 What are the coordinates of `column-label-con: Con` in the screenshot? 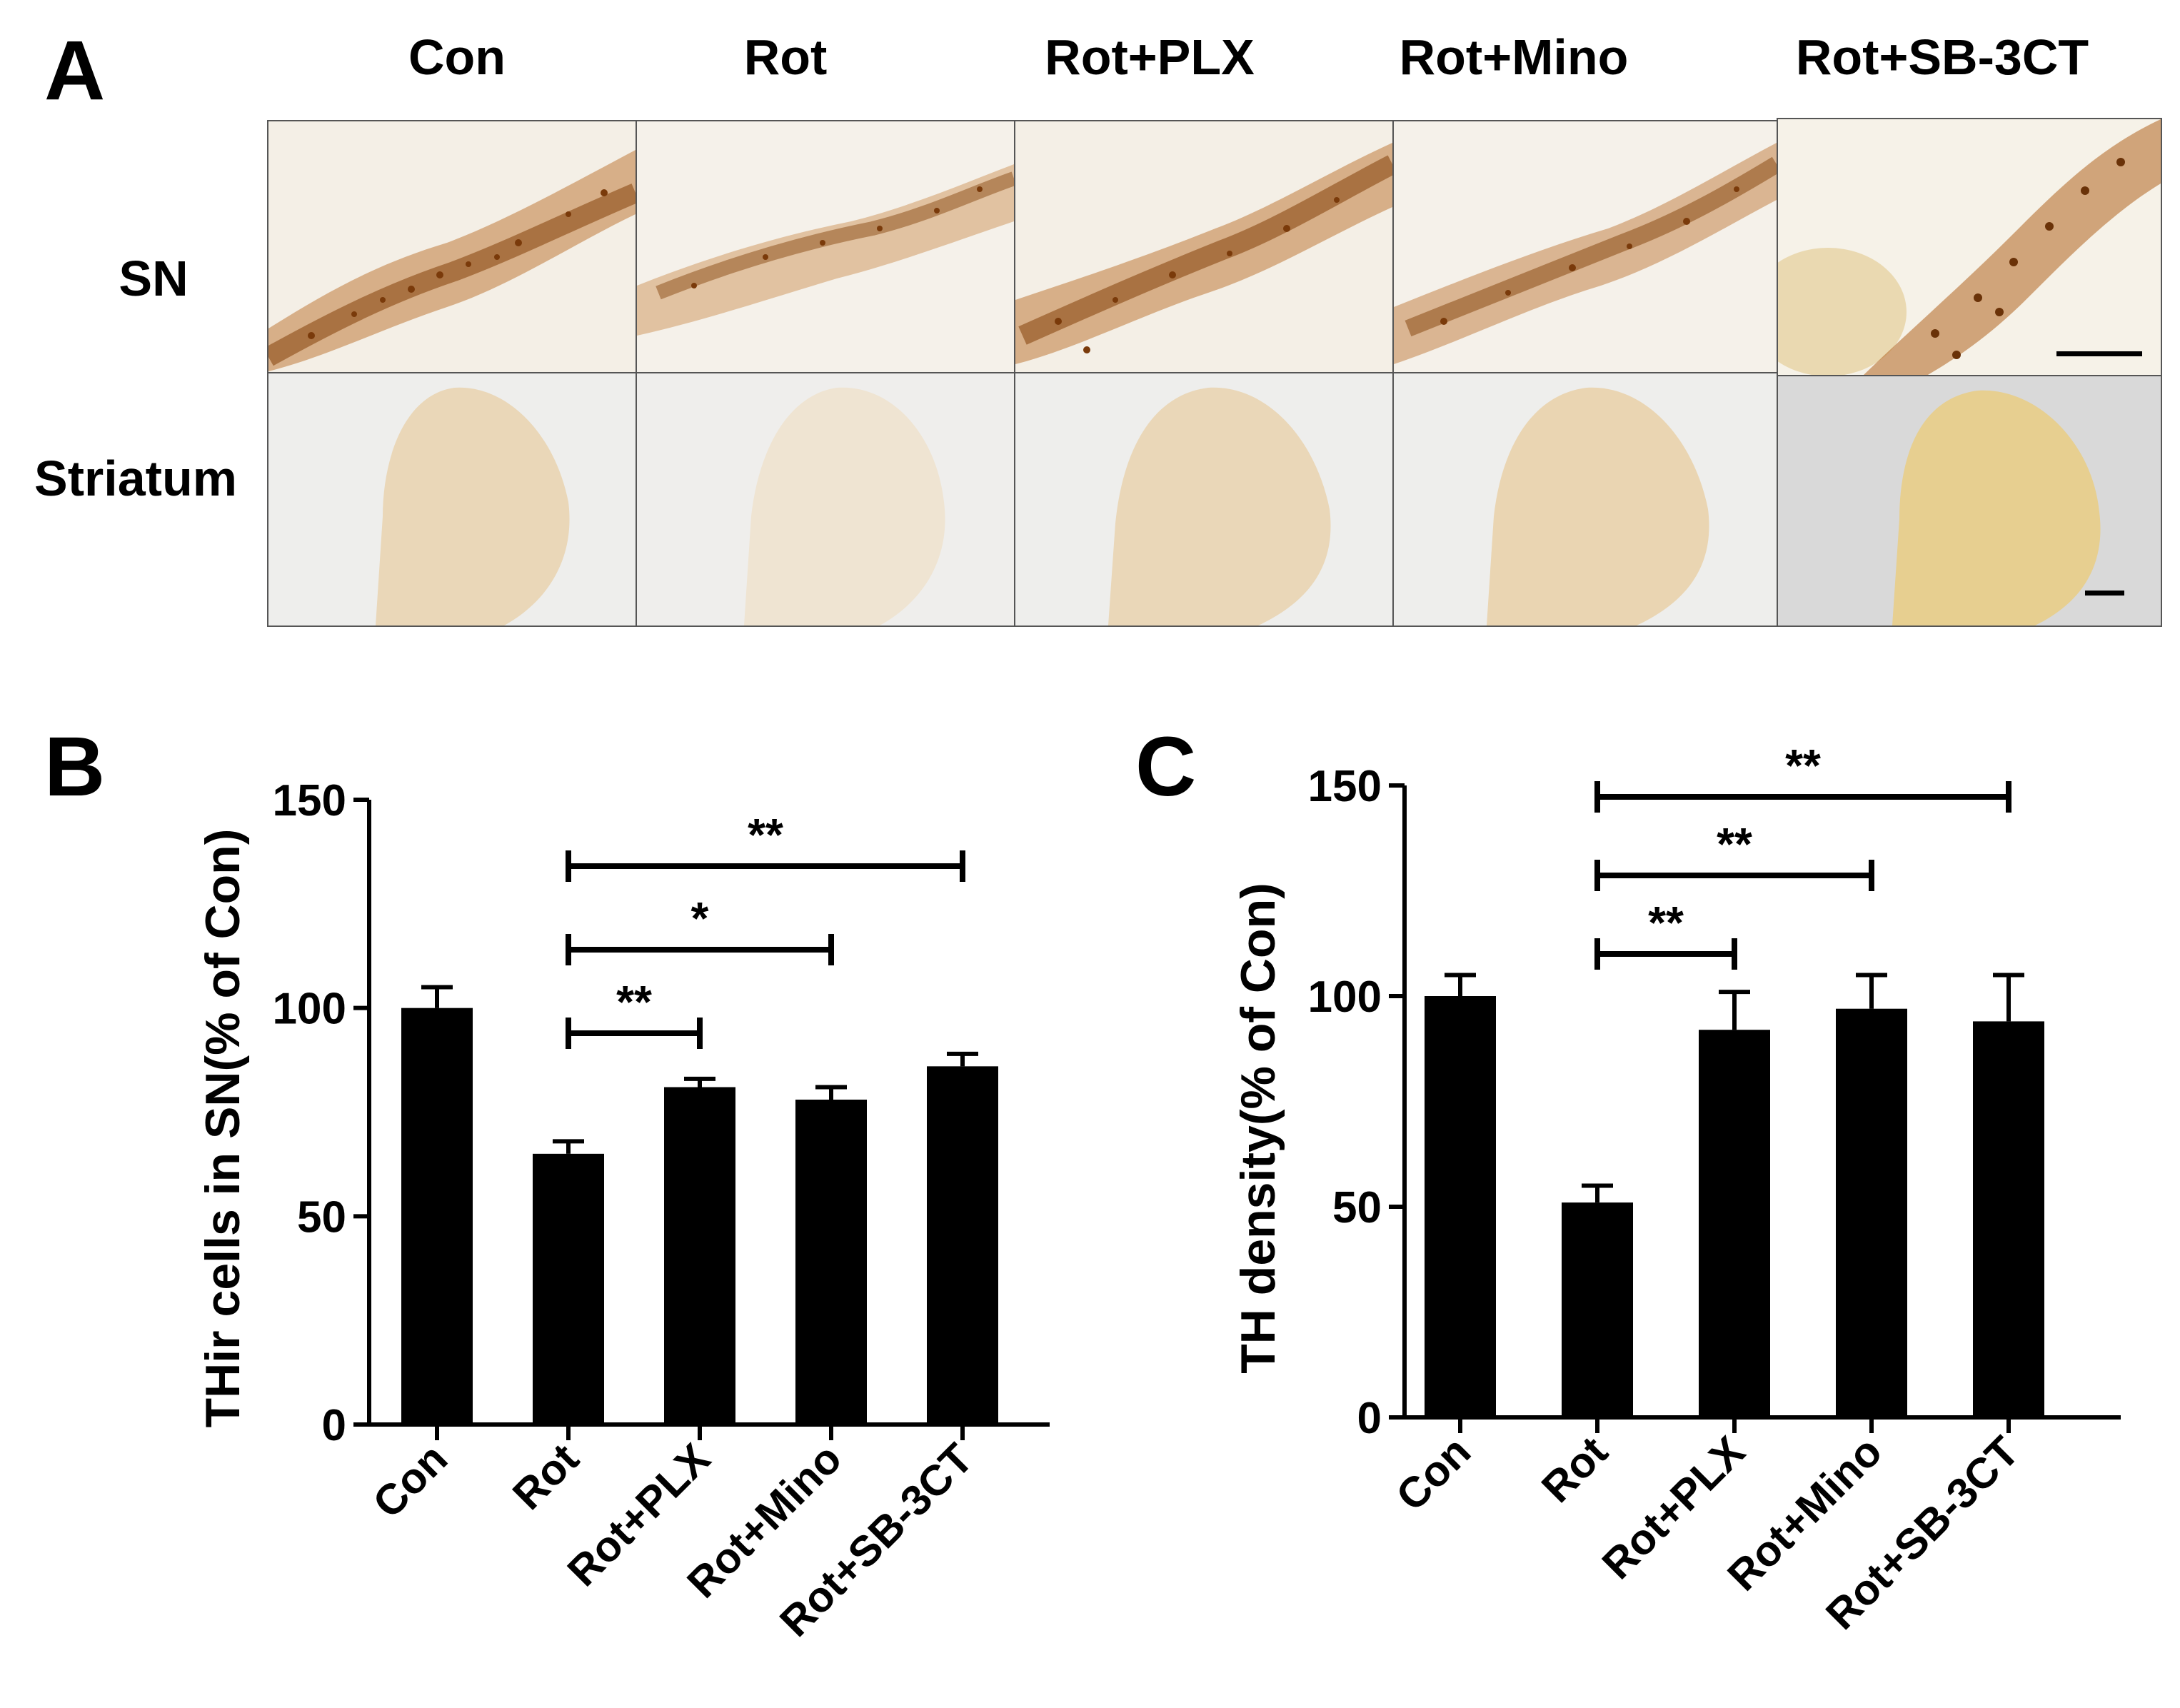 It's located at (457, 57).